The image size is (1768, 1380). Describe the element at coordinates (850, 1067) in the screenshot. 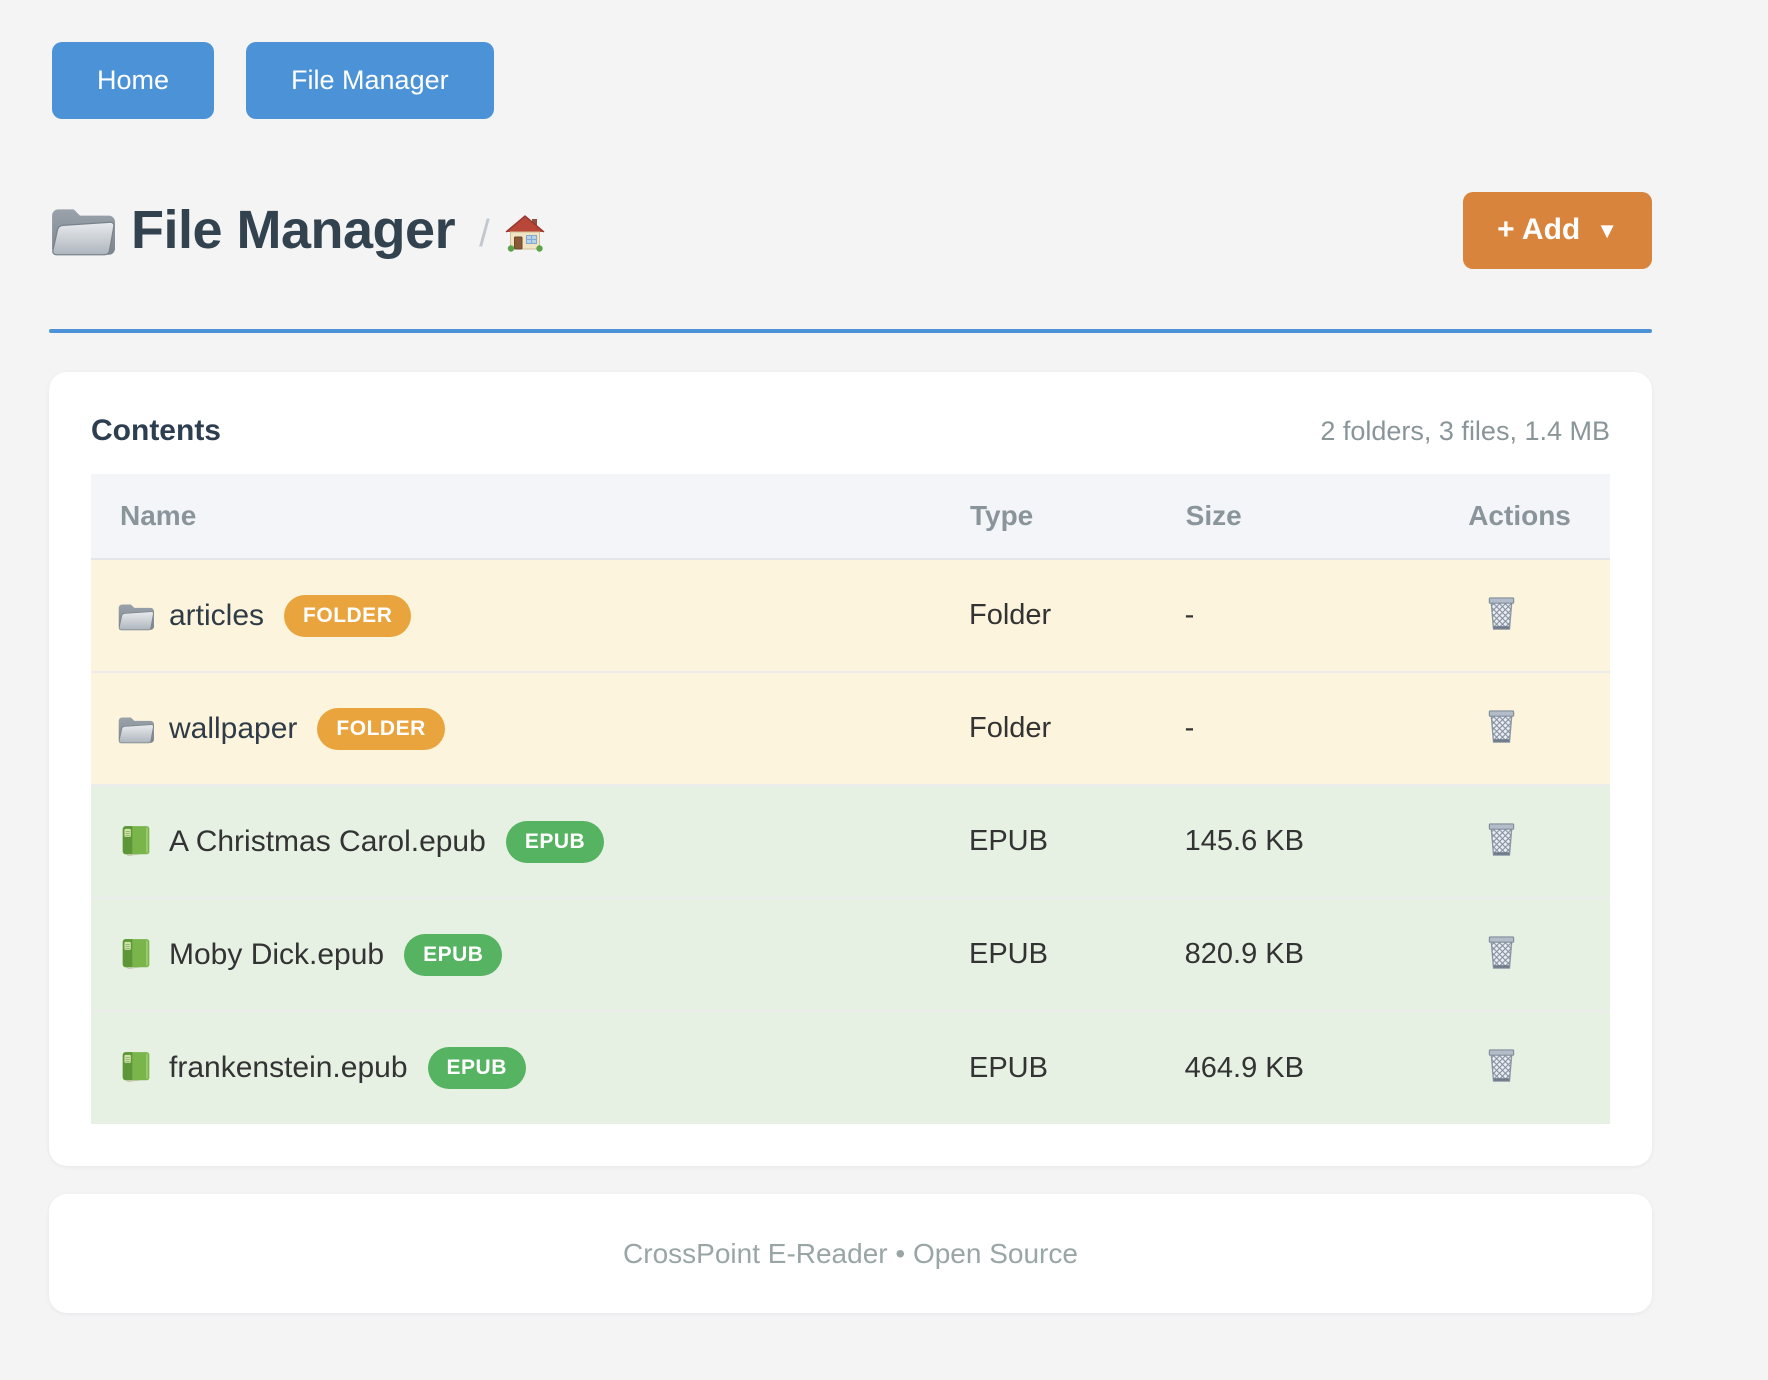

I see `table-row: frankenstein.epub EPUB EPUB 464.9 KB` at that location.